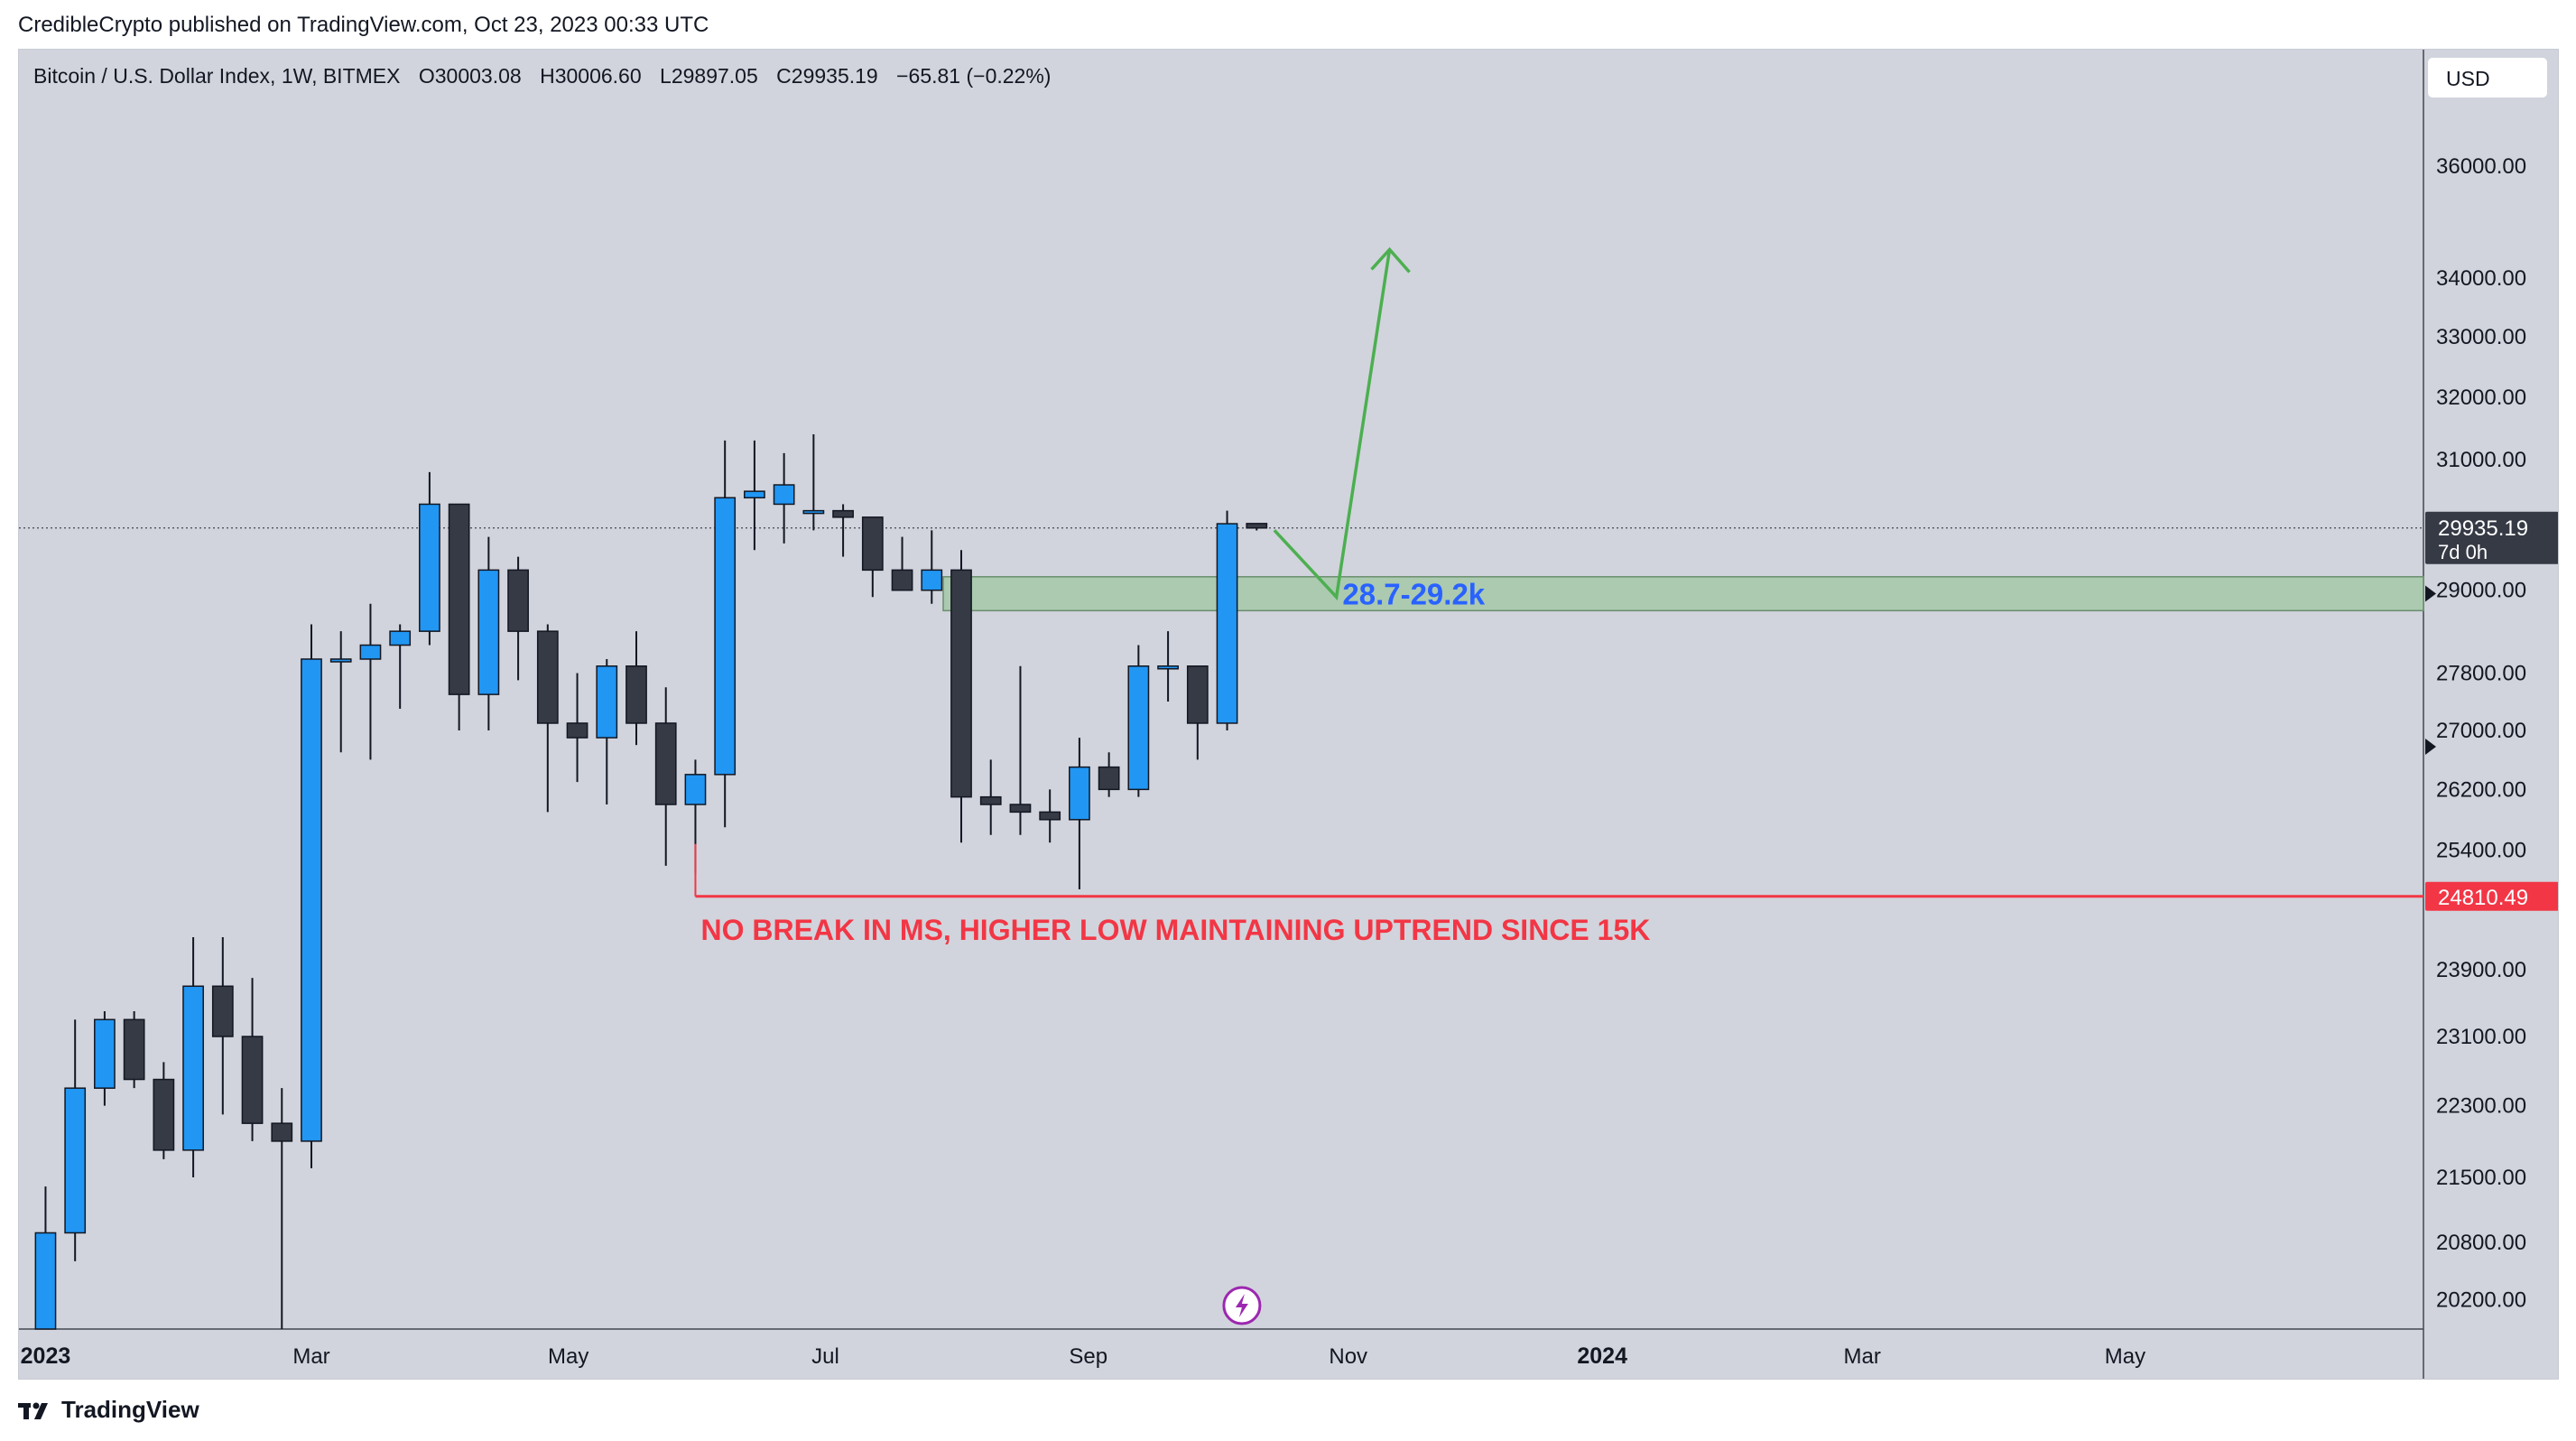 The width and height of the screenshot is (2576, 1441). I want to click on price-tick-label: 25400.00, so click(2481, 851).